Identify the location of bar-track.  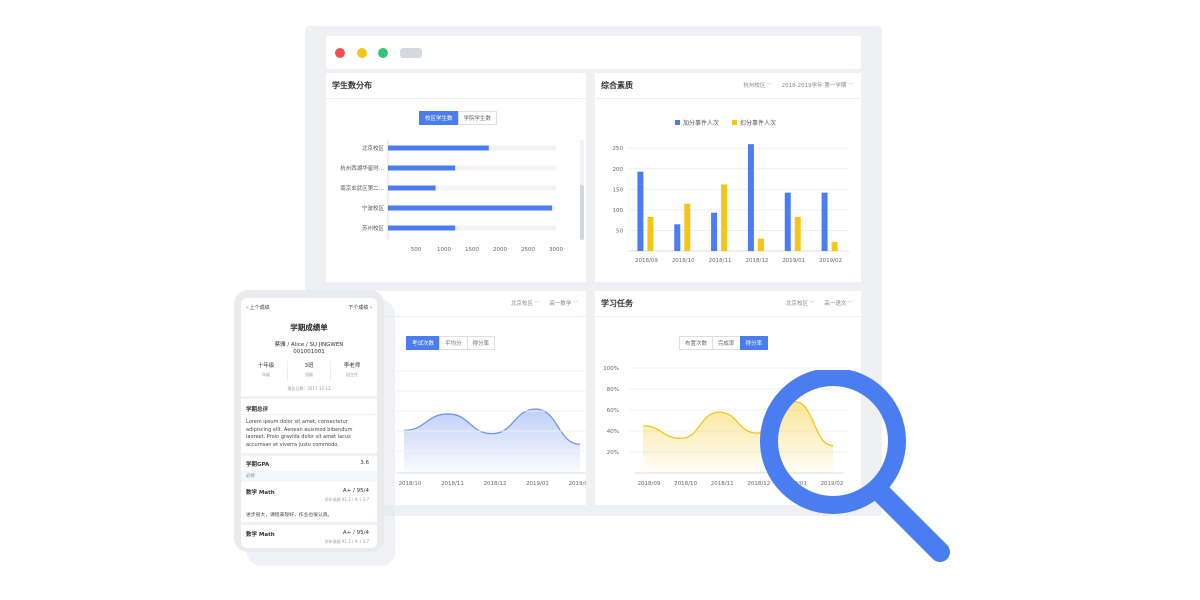
(472, 168).